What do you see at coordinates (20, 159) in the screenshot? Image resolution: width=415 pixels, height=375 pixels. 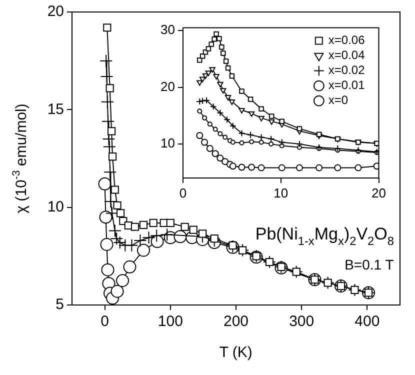 I see `y-axis-title: χ (10-3 emu/mol)` at bounding box center [20, 159].